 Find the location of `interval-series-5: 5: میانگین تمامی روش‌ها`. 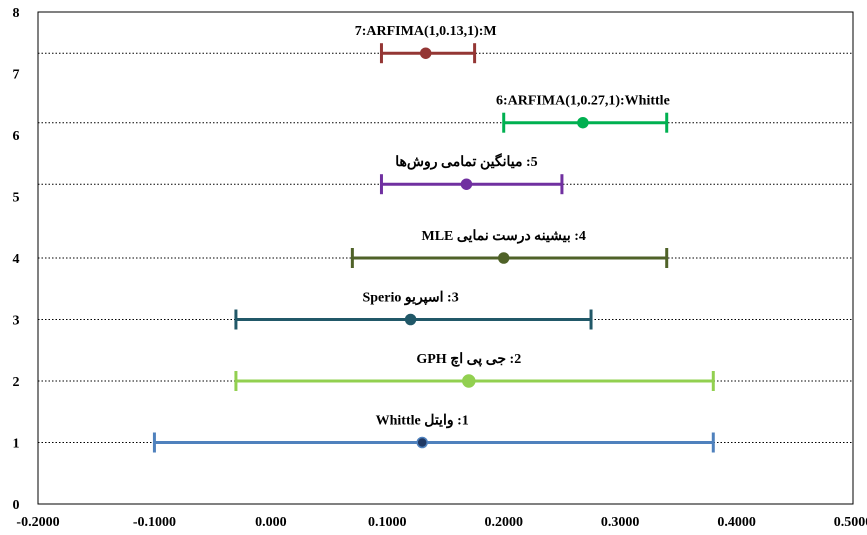

interval-series-5: 5: میانگین تمامی روش‌ها is located at coordinates (471, 174).